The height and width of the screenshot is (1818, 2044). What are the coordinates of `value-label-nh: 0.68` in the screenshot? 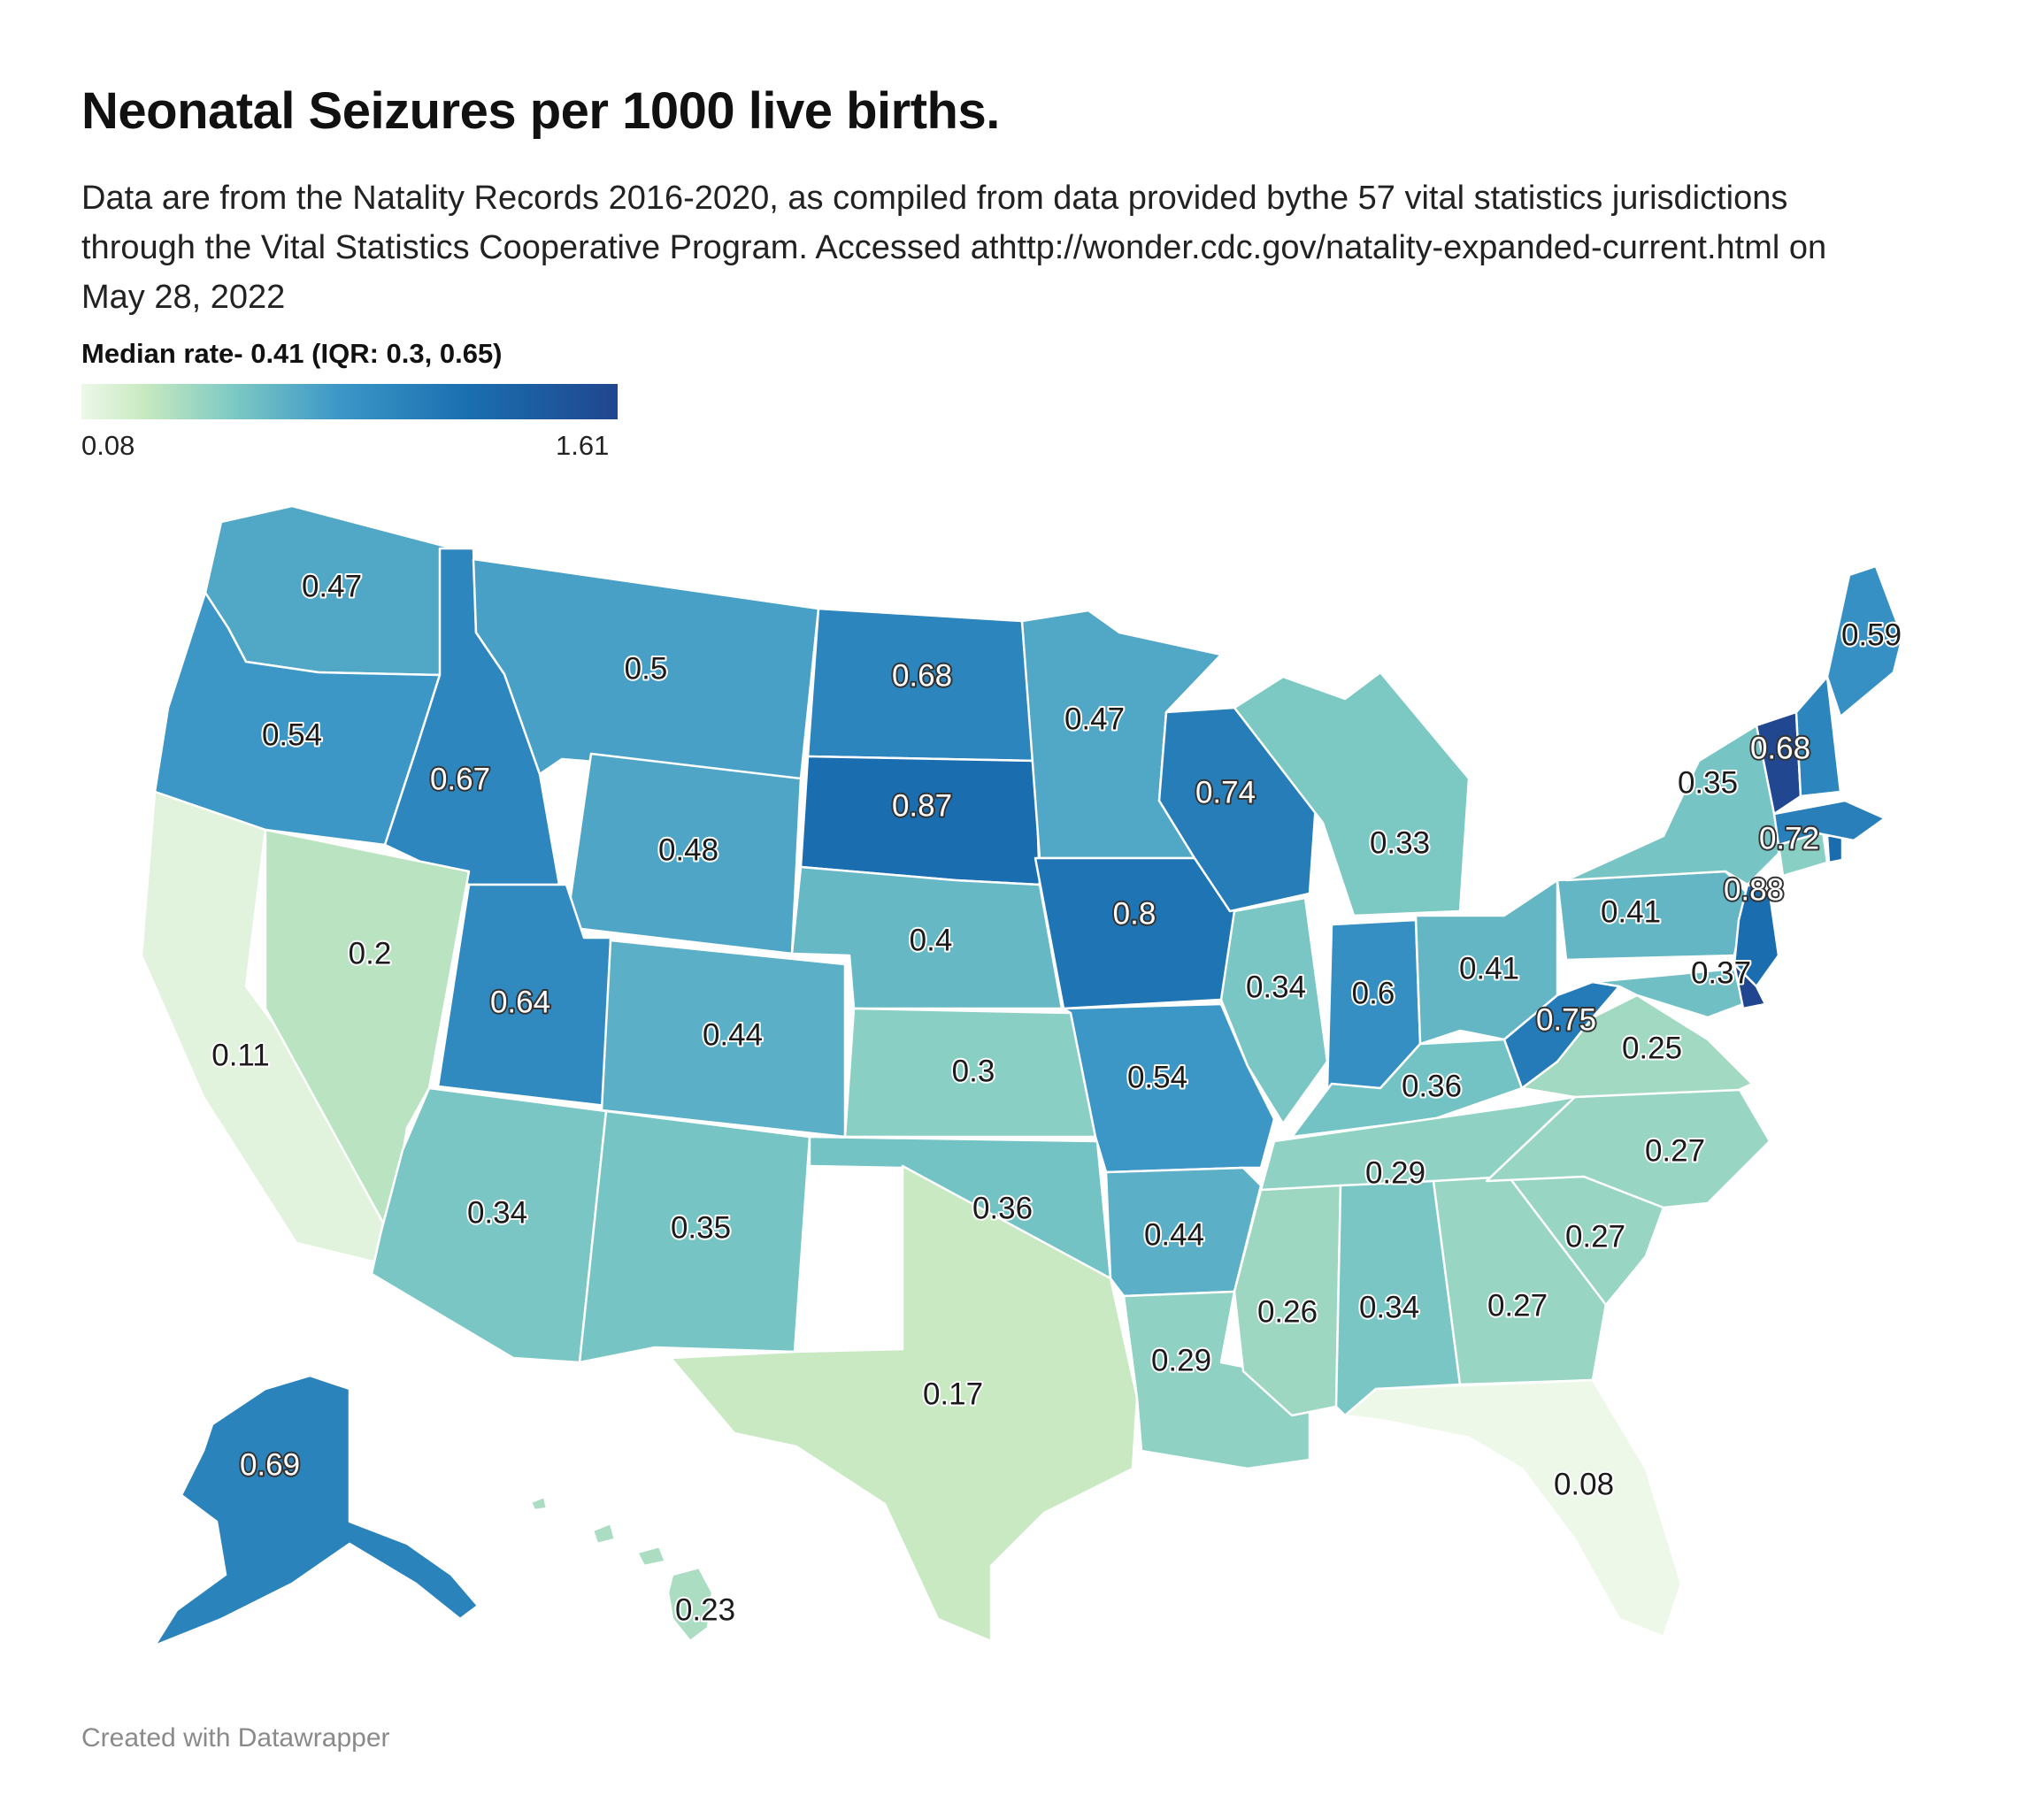 It's located at (1780, 748).